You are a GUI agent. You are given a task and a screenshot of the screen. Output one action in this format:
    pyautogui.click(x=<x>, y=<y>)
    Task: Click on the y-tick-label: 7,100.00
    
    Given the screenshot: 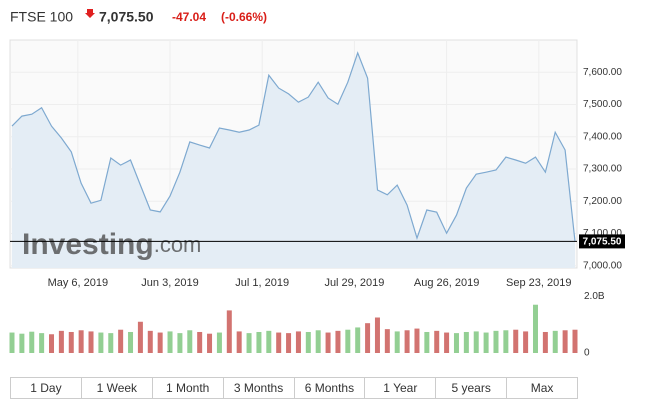 What is the action you would take?
    pyautogui.click(x=602, y=233)
    